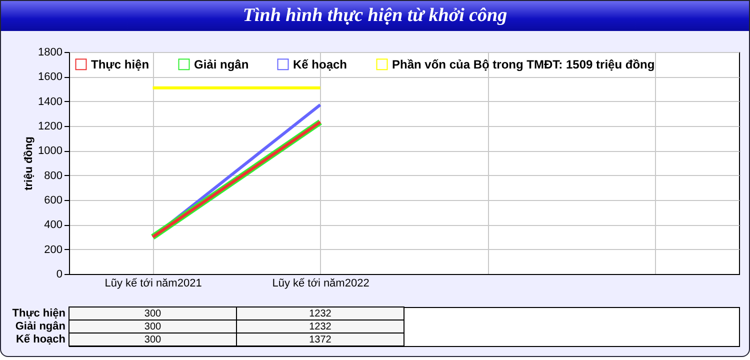 The width and height of the screenshot is (750, 360). I want to click on legend-label: Kế hoạch, so click(320, 64).